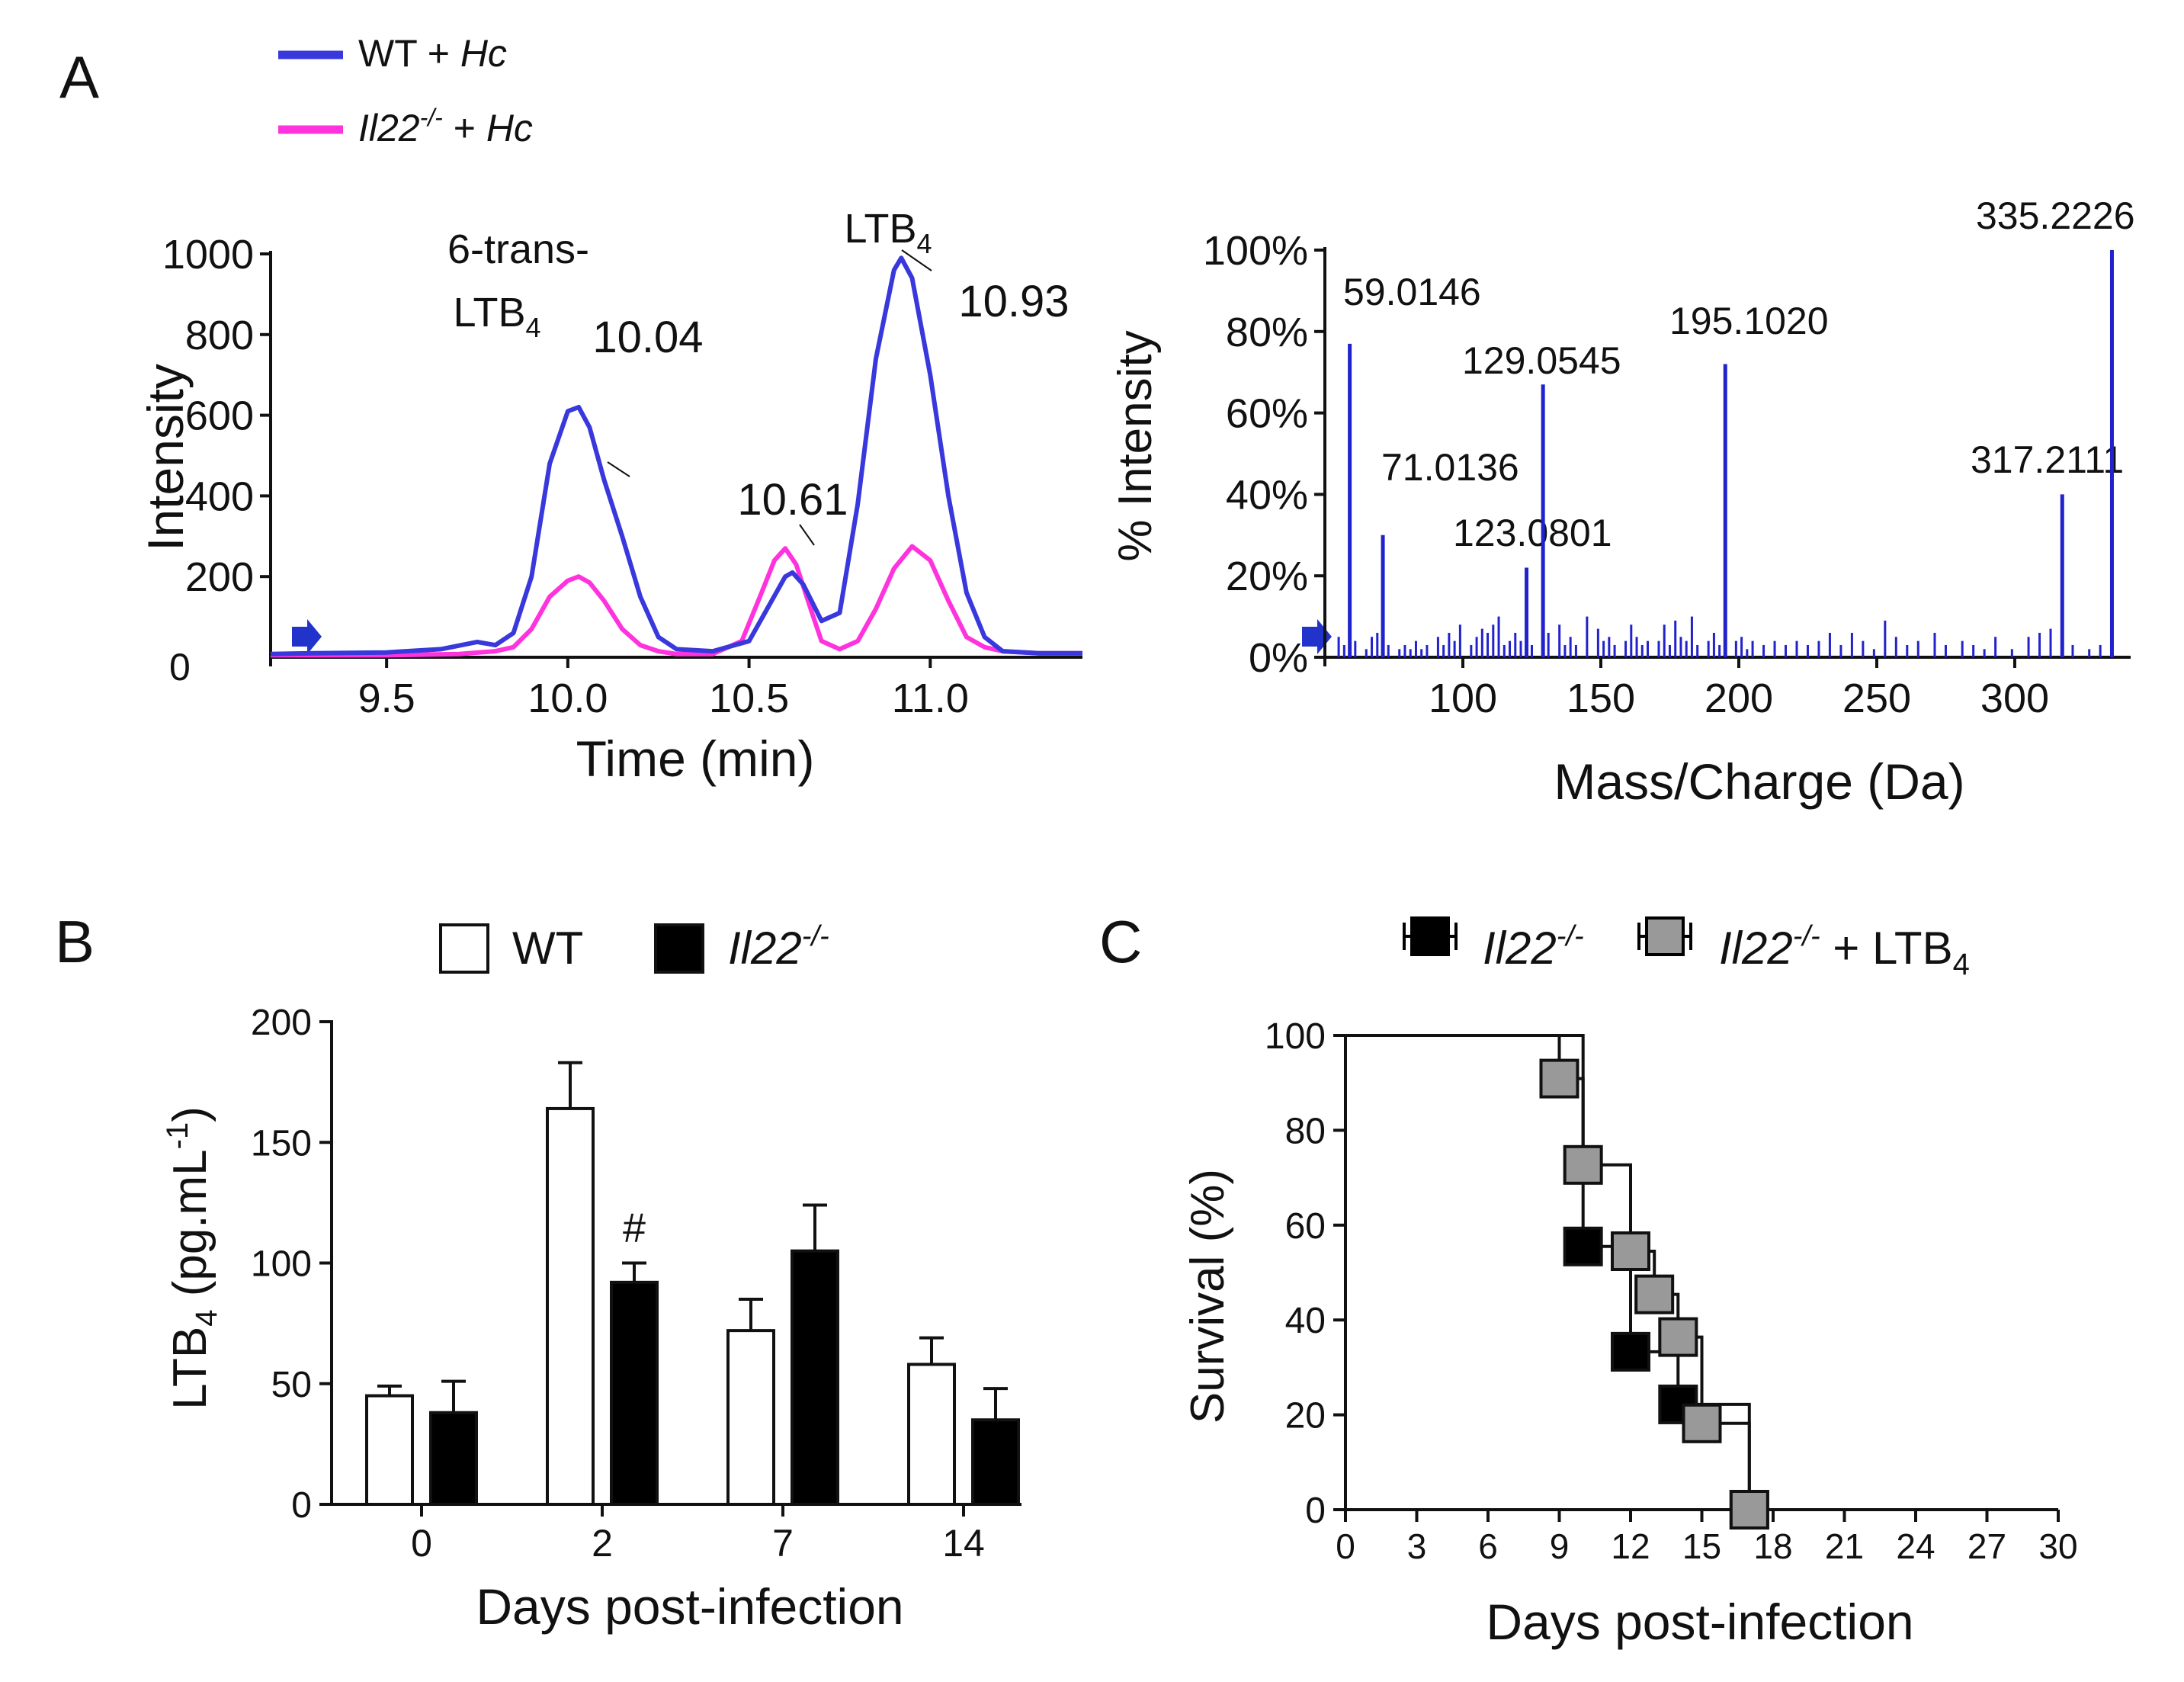 The height and width of the screenshot is (1682, 2184). Describe the element at coordinates (2014, 698) in the screenshot. I see `spectrum-x-tick-label: 300` at that location.